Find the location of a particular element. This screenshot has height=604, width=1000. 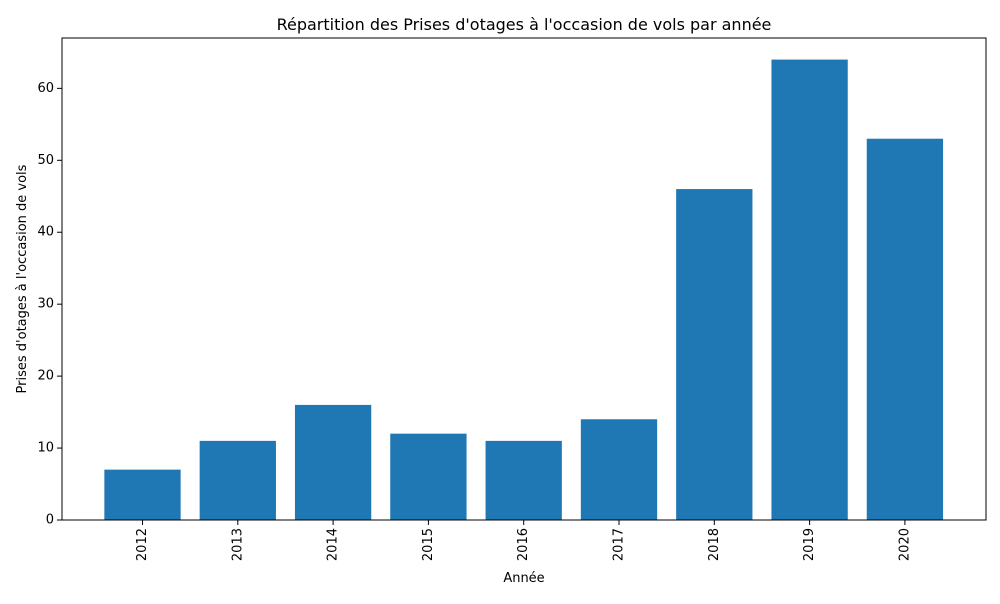

y-tick-label: 40 is located at coordinates (45, 232).